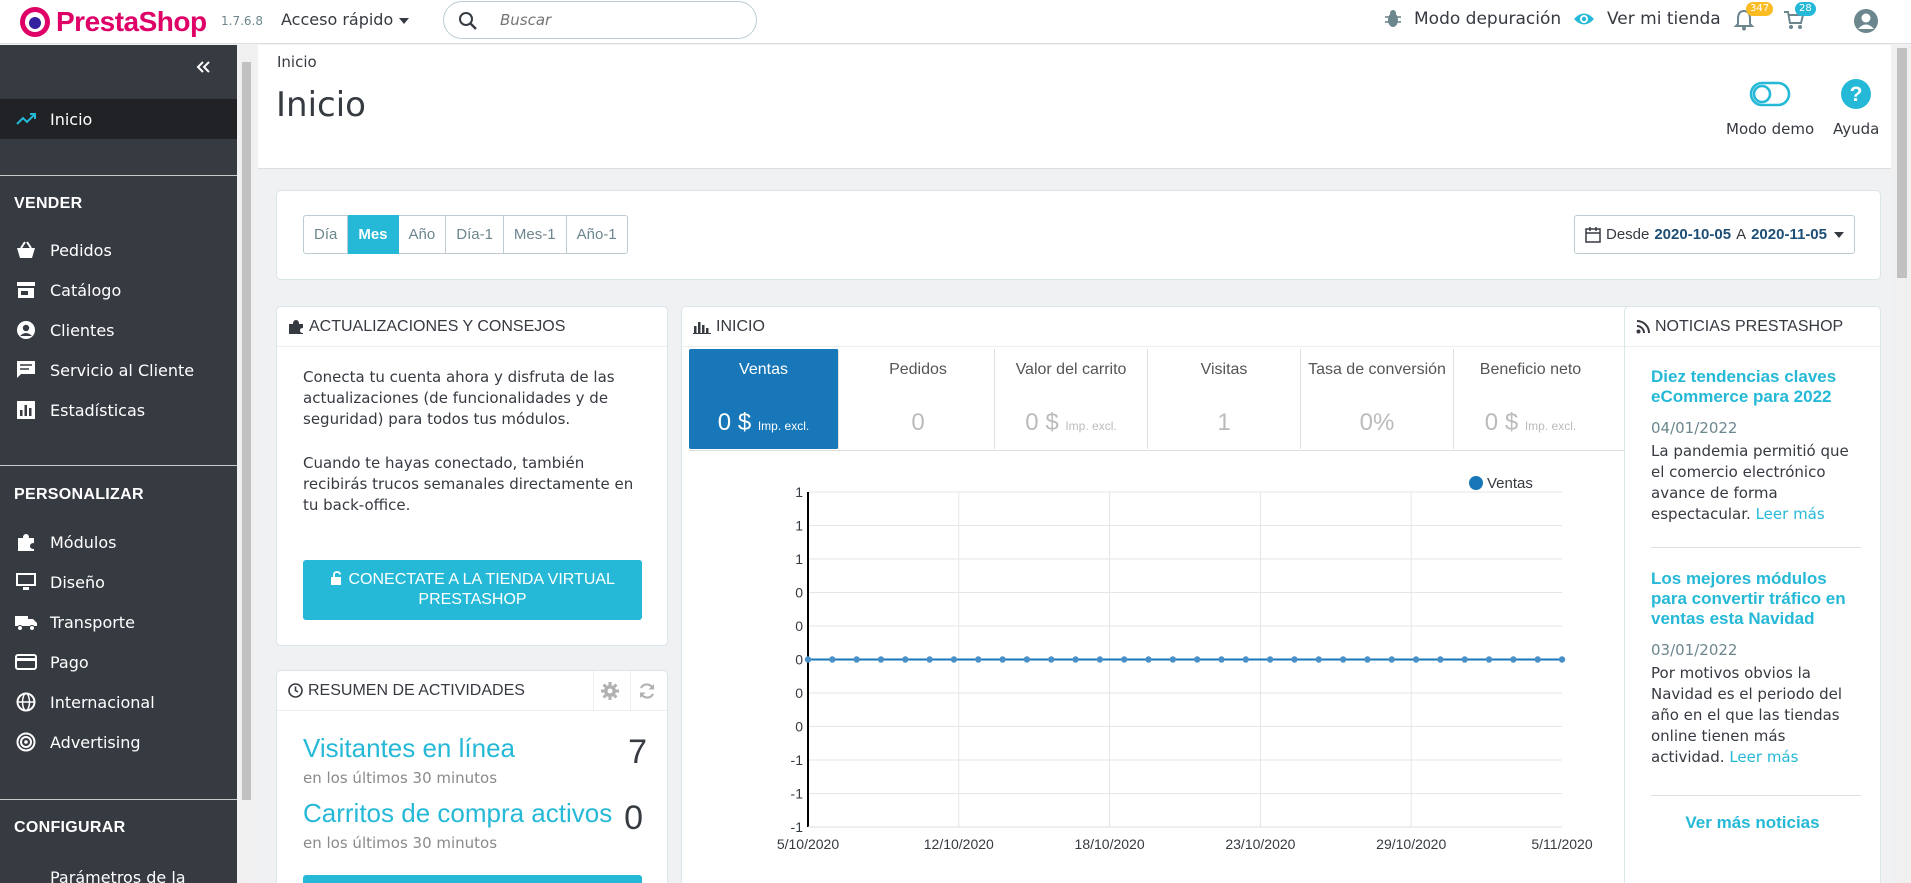 The width and height of the screenshot is (1911, 883). I want to click on sidebar-item-label: Diseño, so click(77, 582).